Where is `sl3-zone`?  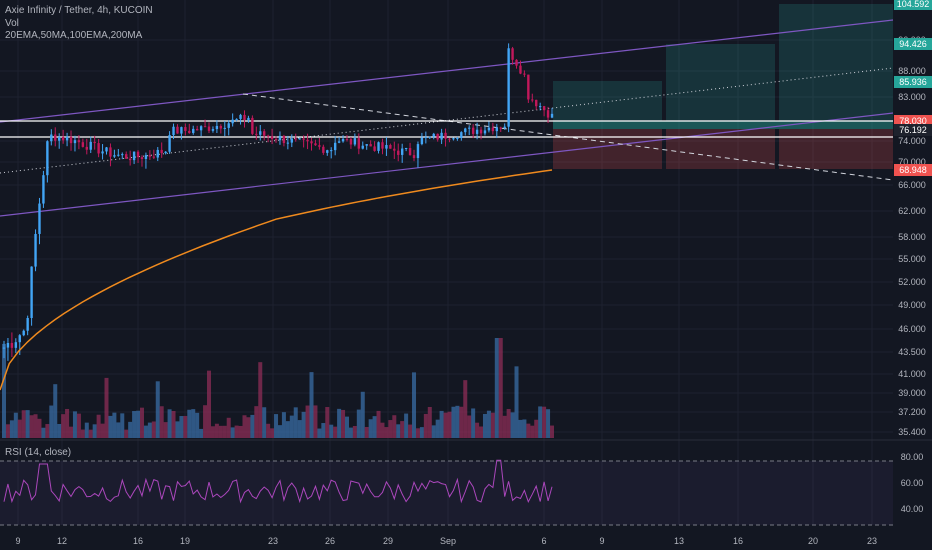 sl3-zone is located at coordinates (836, 149).